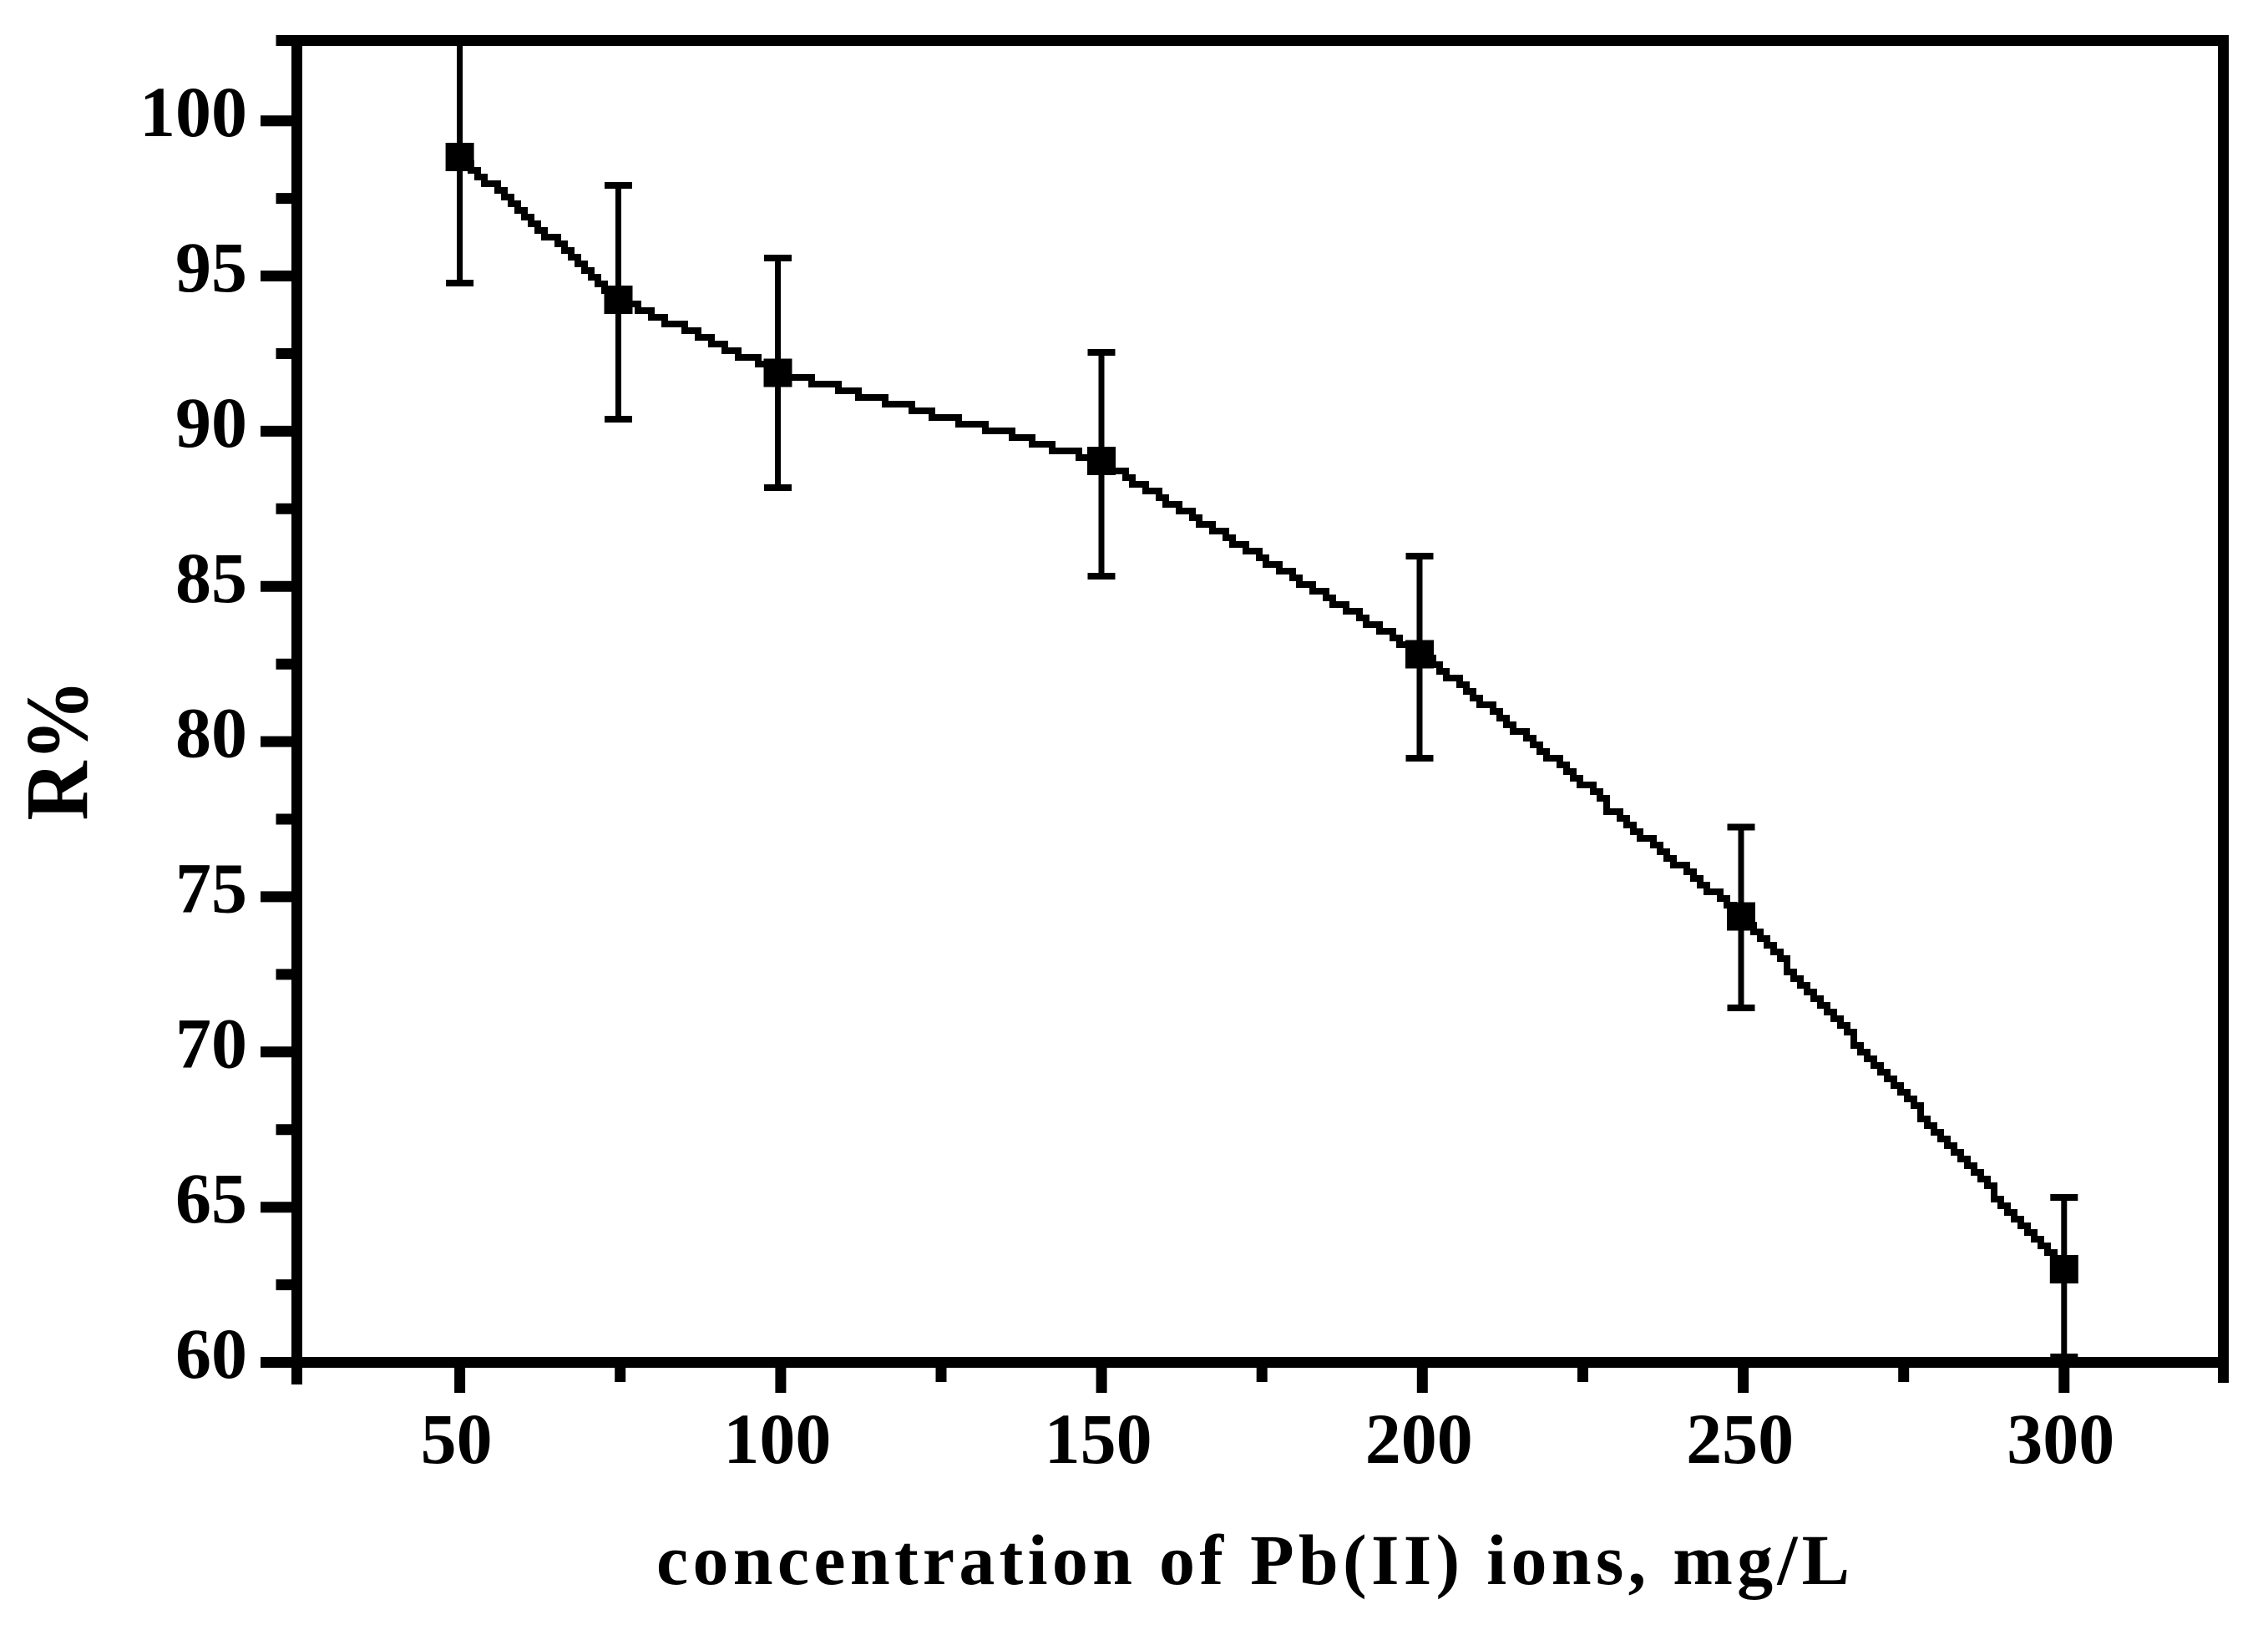  I want to click on svg-text: 150, so click(1098, 1439).